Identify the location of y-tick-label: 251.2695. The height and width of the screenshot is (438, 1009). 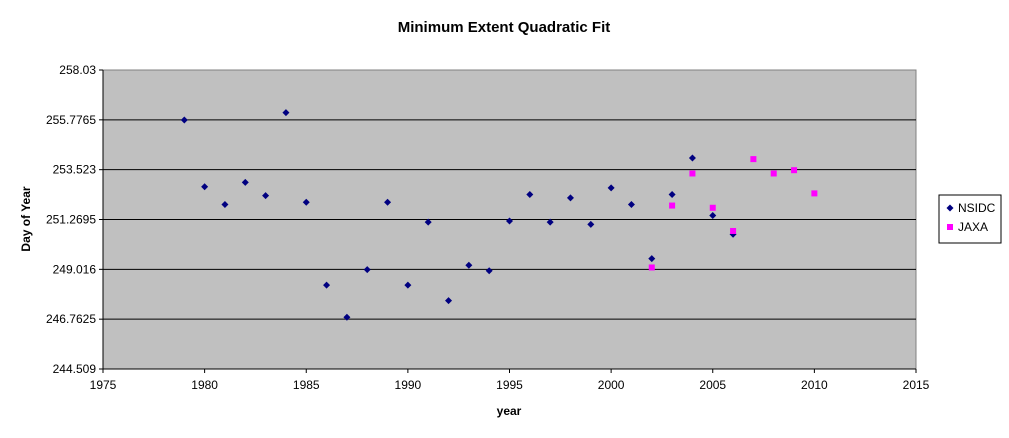
(71, 220).